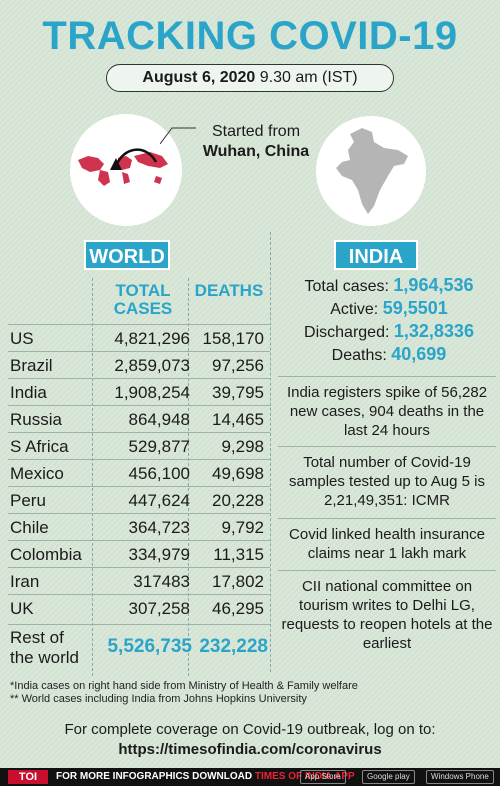 The image size is (500, 786). Describe the element at coordinates (159, 473) in the screenshot. I see `cases-value: 456,100` at that location.